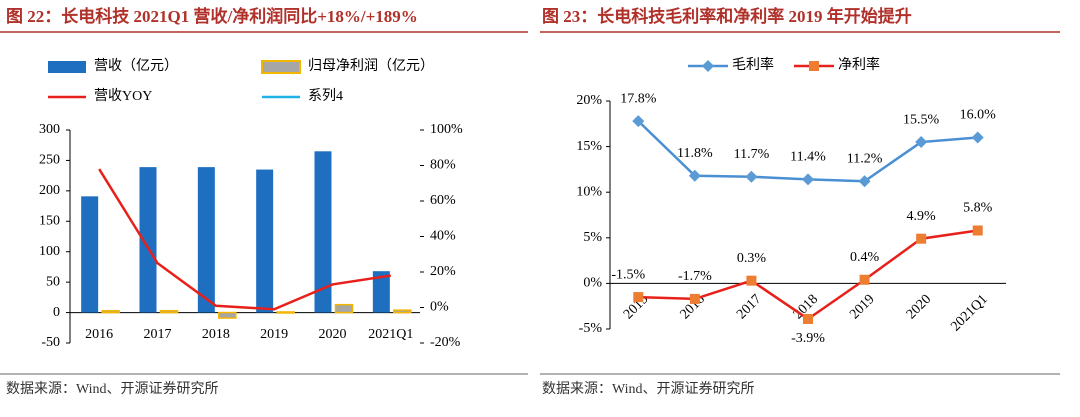 This screenshot has width=1080, height=417. I want to click on y-tick-label: 300, so click(49, 129).